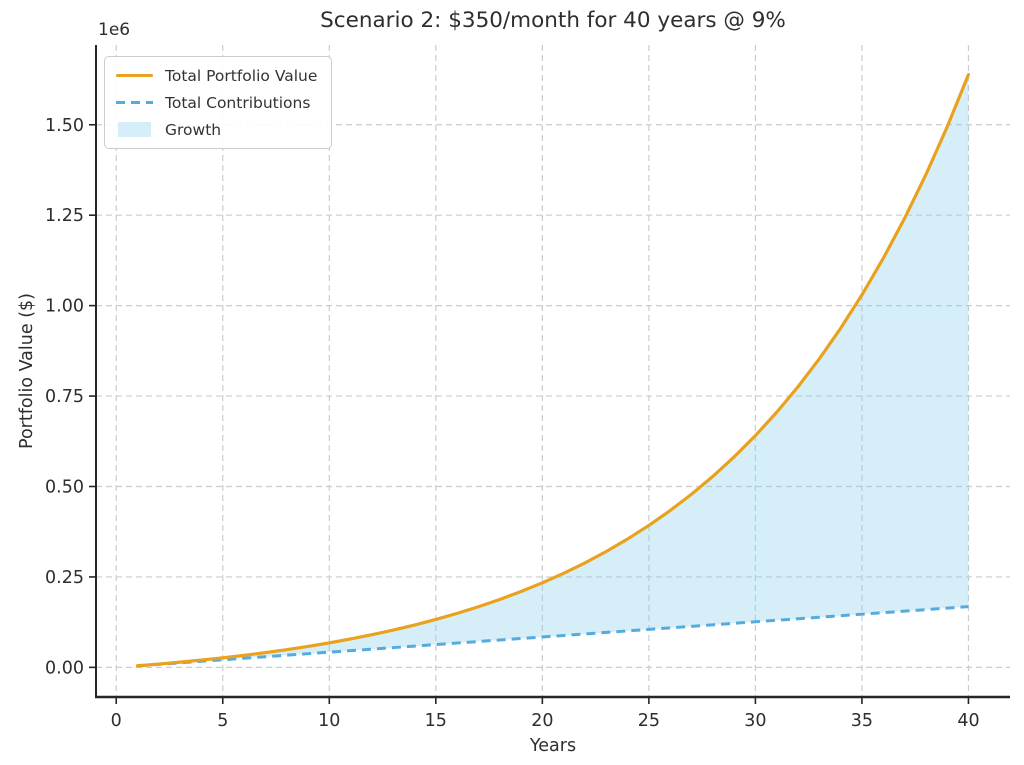 The width and height of the screenshot is (1024, 765). What do you see at coordinates (436, 721) in the screenshot?
I see `x-tick-label: 15` at bounding box center [436, 721].